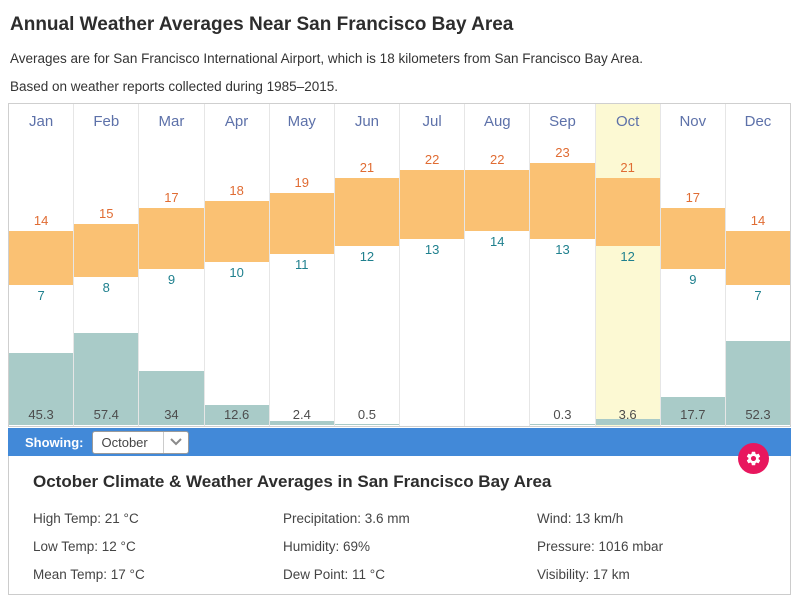 Image resolution: width=799 pixels, height=605 pixels. Describe the element at coordinates (627, 121) in the screenshot. I see `month-label: Oct` at that location.